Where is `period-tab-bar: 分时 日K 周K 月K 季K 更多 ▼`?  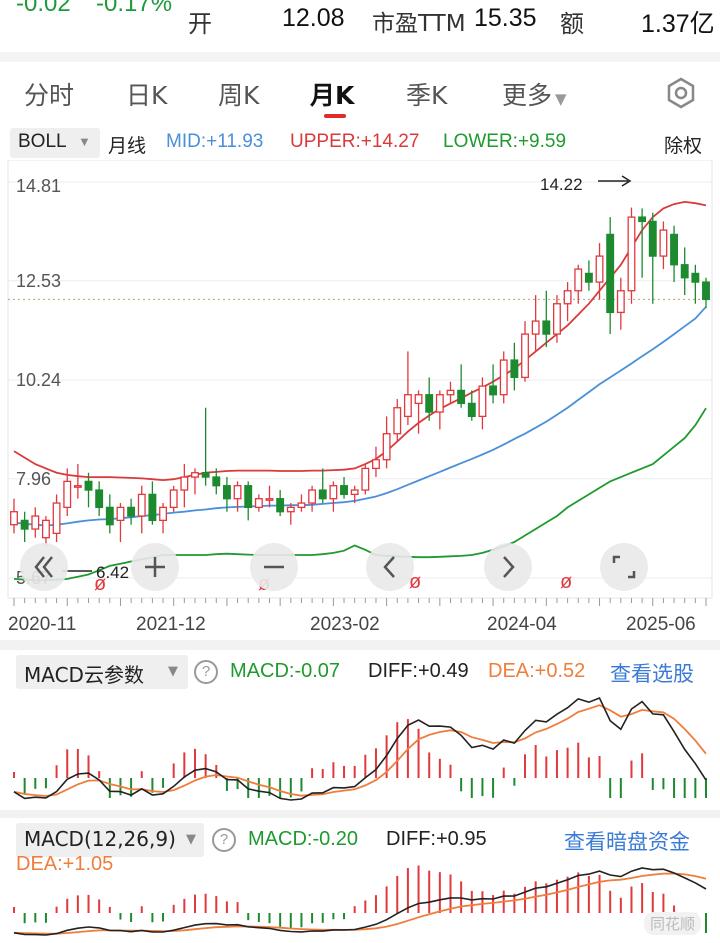 period-tab-bar: 分时 日K 周K 月K 季K 更多 ▼ is located at coordinates (360, 94).